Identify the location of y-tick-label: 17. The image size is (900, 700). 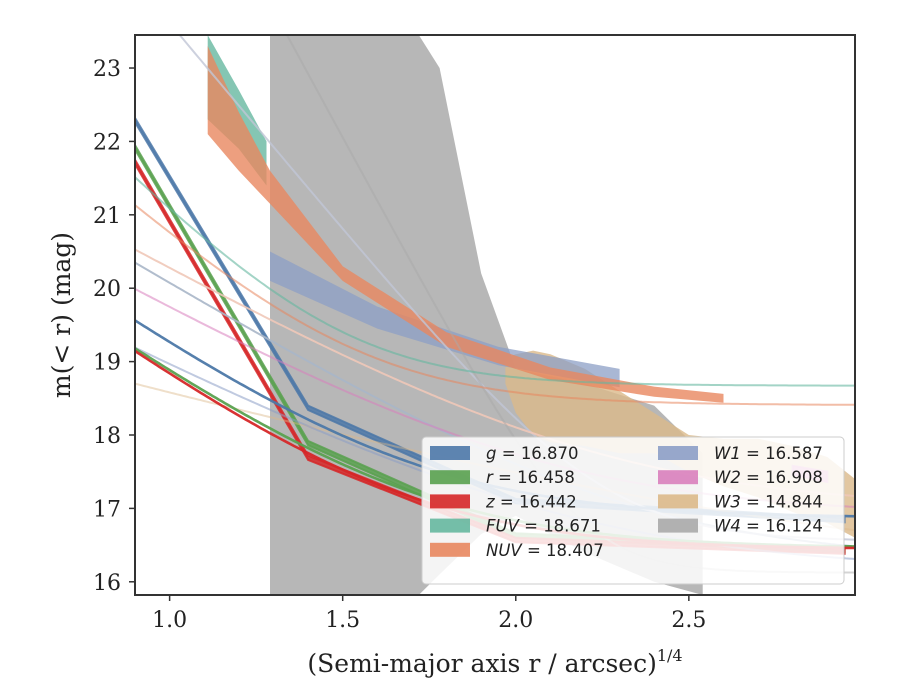
(107, 509).